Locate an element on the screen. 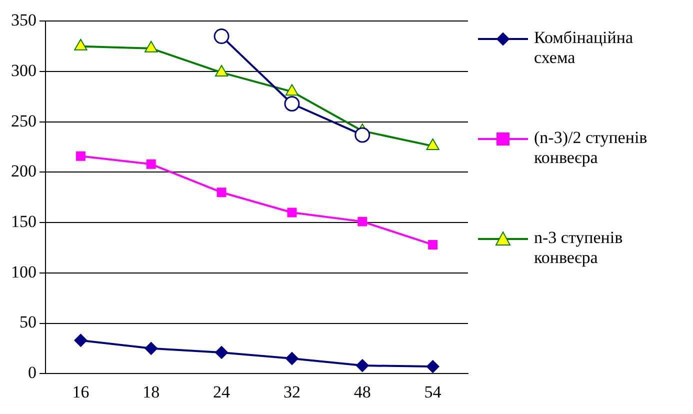 The image size is (693, 414). y-tick-label: 250 is located at coordinates (23, 120).